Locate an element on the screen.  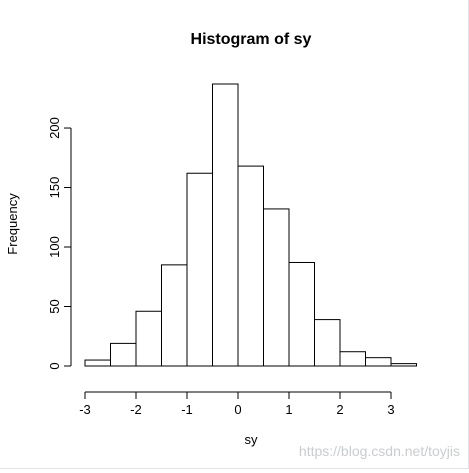
x-tick-label-1: -2 is located at coordinates (136, 409).